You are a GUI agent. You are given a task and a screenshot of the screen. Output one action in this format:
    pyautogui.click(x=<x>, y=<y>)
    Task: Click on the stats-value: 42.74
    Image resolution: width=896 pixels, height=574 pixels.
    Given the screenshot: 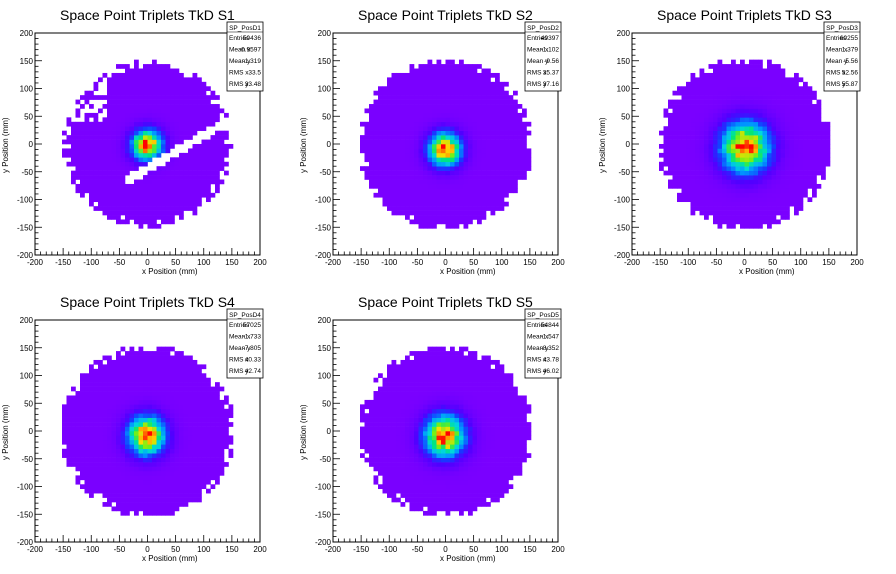 What is the action you would take?
    pyautogui.click(x=253, y=371)
    